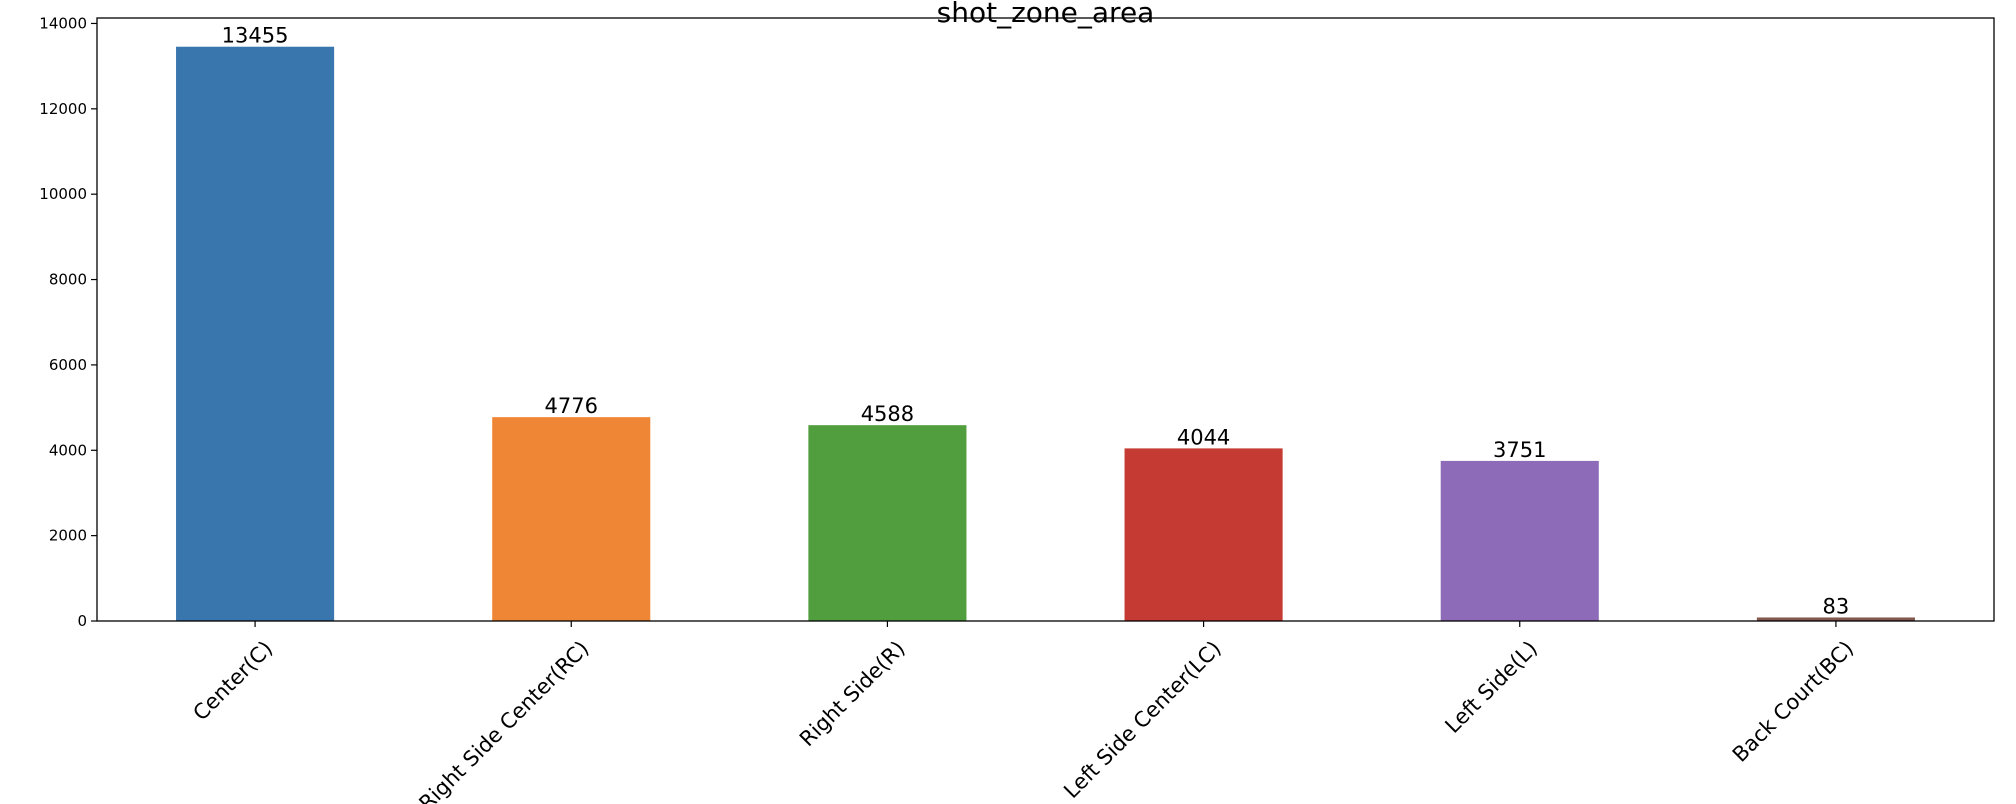 This screenshot has width=2016, height=804. I want to click on y-tick-label: 4000, so click(68, 450).